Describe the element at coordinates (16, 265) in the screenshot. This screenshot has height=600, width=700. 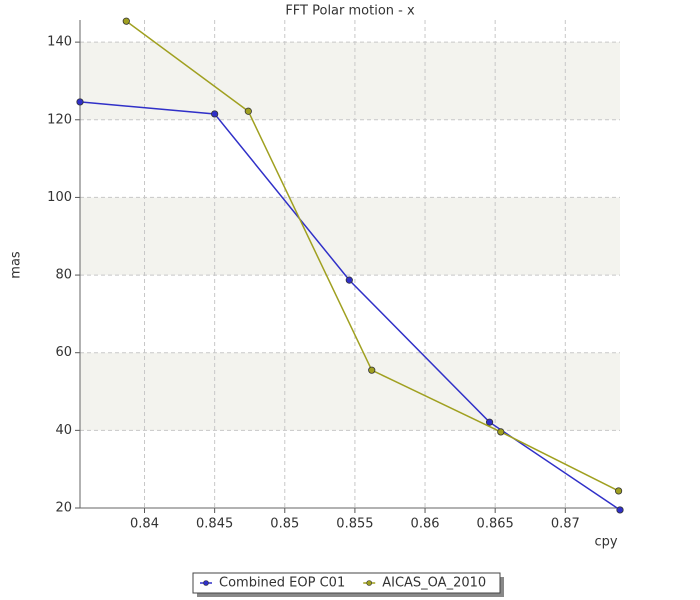
I see `y-axis-label: mas` at that location.